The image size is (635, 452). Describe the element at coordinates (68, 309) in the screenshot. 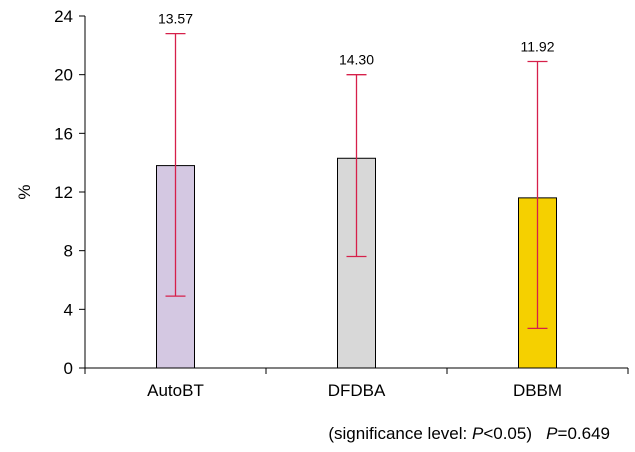

I see `y-tick-label: 4` at that location.